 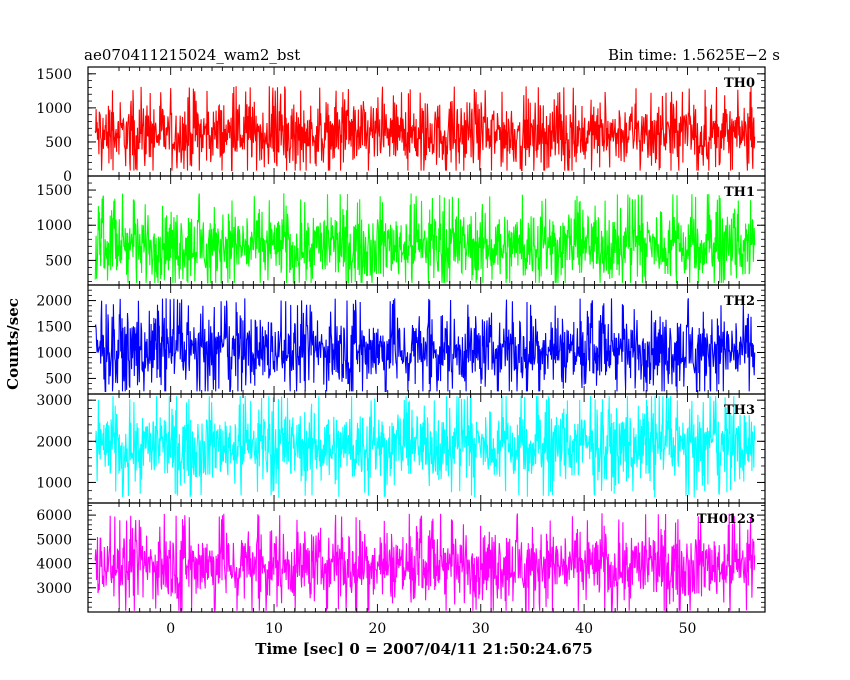 What do you see at coordinates (54, 565) in the screenshot?
I see `y-tick-label: 4000` at bounding box center [54, 565].